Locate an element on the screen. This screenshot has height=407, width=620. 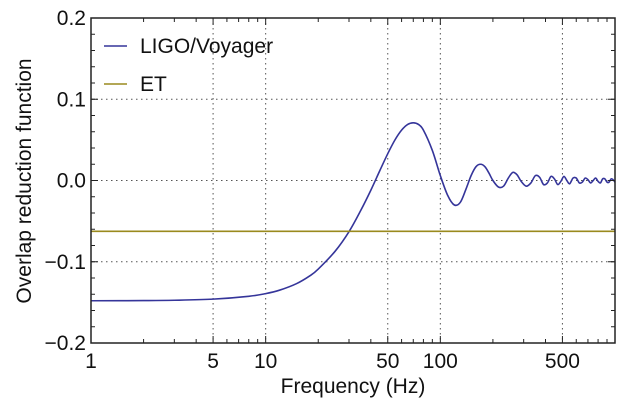
legend-label-ligo-voyager: LIGO/Voyager is located at coordinates (206, 46).